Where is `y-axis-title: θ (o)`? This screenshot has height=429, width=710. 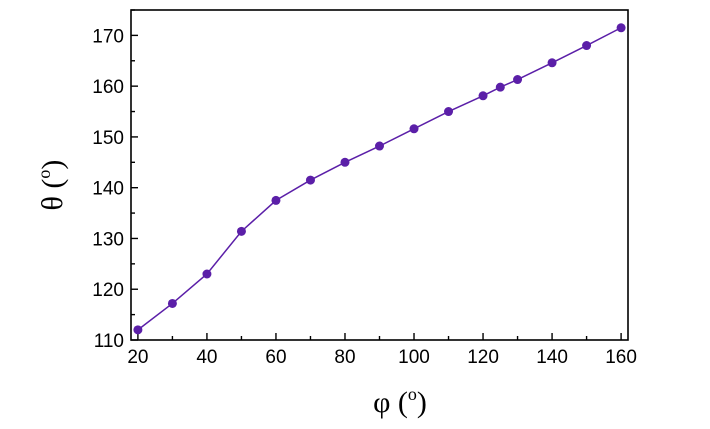 y-axis-title: θ (o) is located at coordinates (51, 185).